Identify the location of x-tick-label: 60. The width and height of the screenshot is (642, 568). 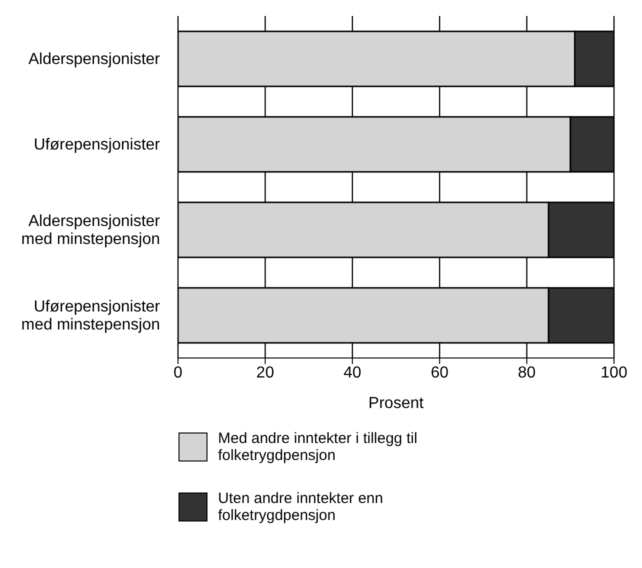
(439, 373).